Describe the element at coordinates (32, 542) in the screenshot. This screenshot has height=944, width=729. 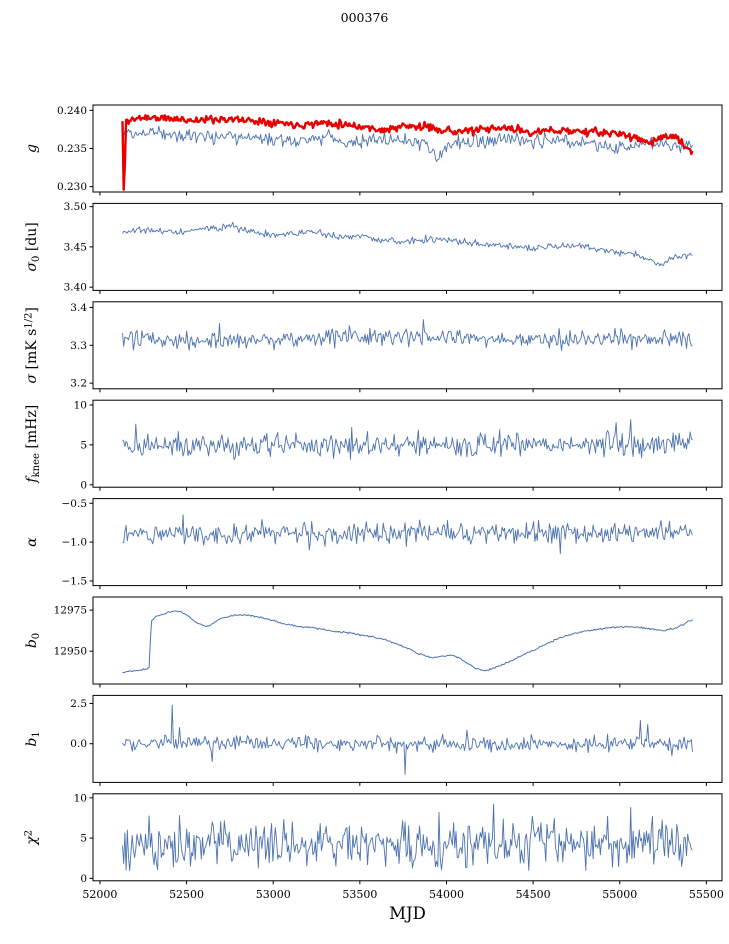
I see `y-axis-label-alpha: α` at that location.